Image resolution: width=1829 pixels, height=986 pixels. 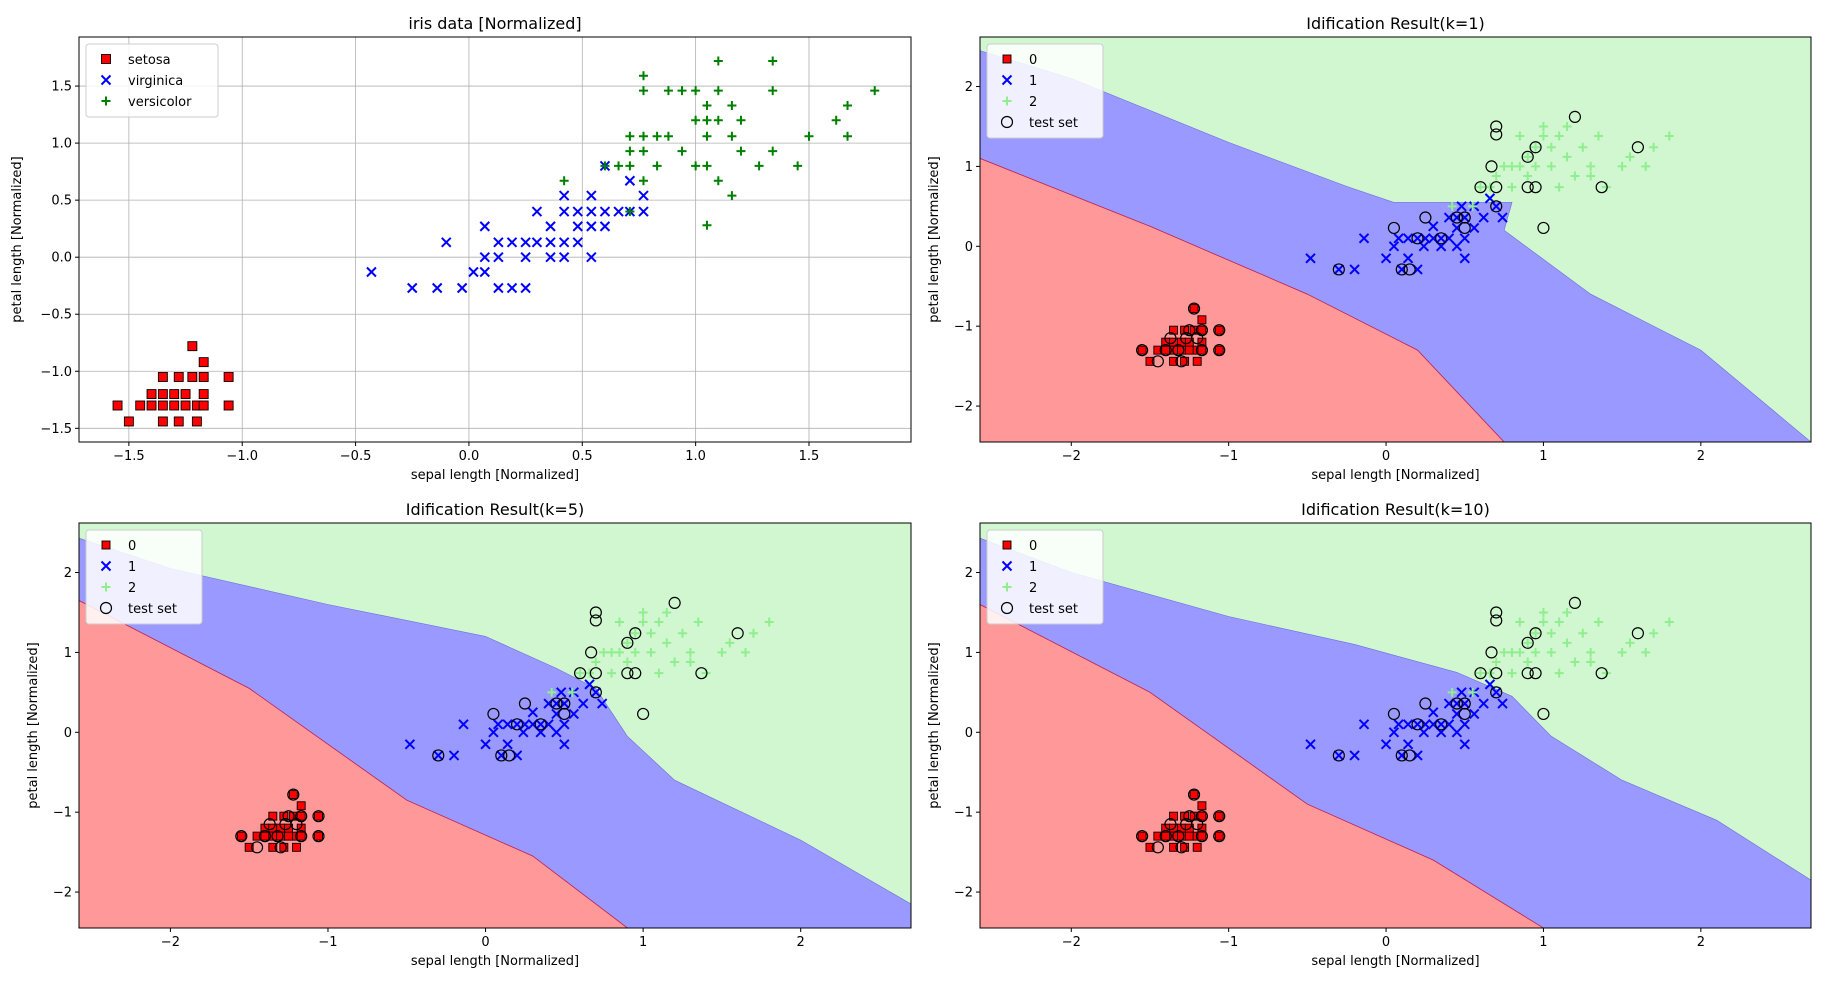 I want to click on series-versicolor, so click(x=719, y=143).